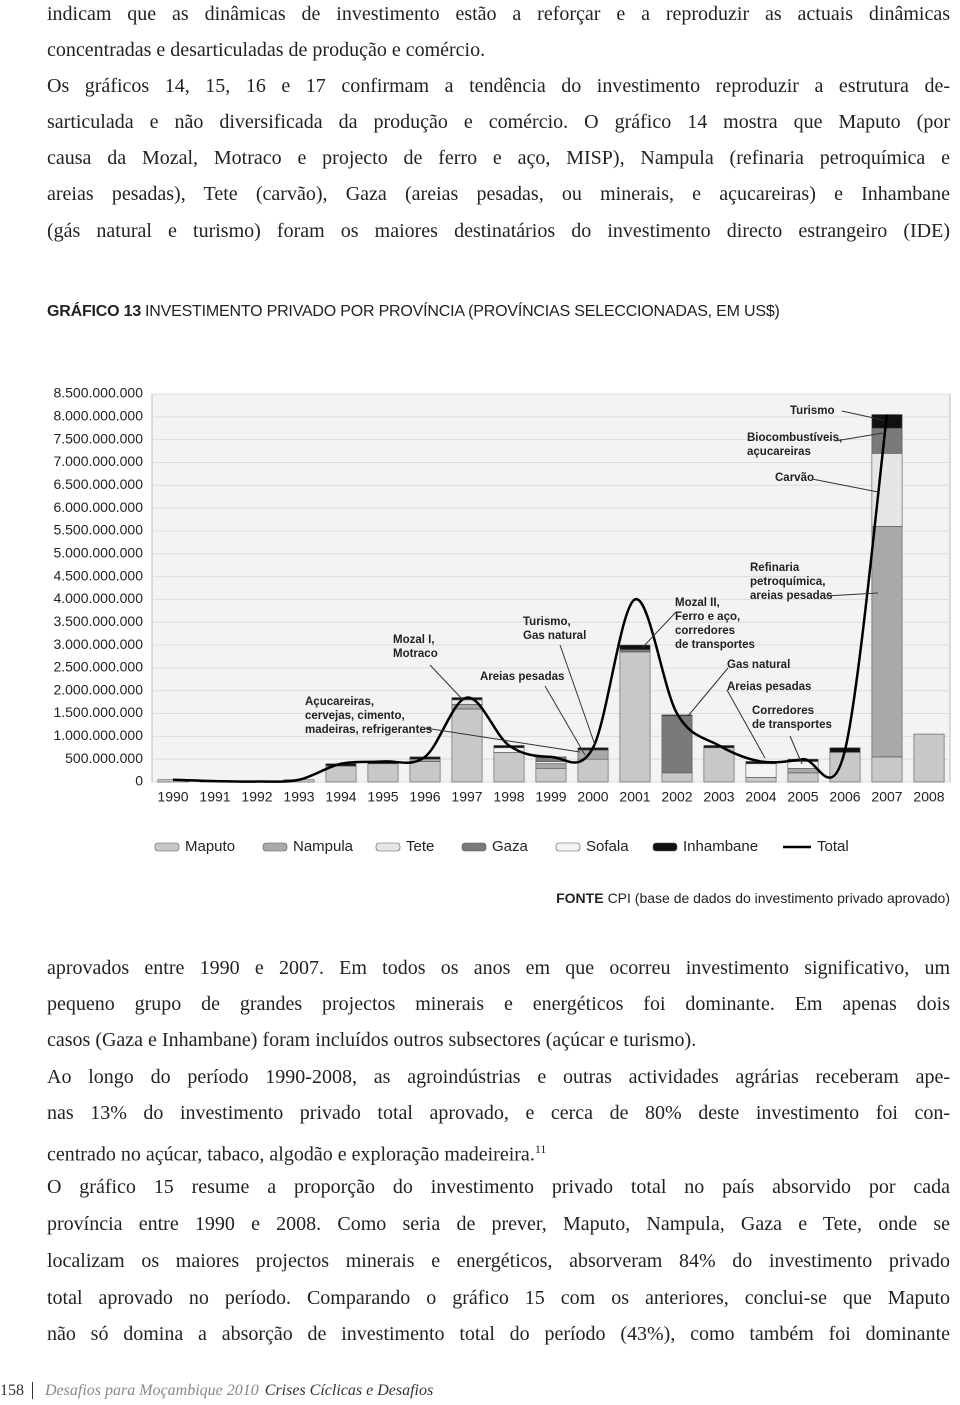 Image resolution: width=960 pixels, height=1405 pixels. Describe the element at coordinates (466, 797) in the screenshot. I see `x-tick-label: 1997` at that location.